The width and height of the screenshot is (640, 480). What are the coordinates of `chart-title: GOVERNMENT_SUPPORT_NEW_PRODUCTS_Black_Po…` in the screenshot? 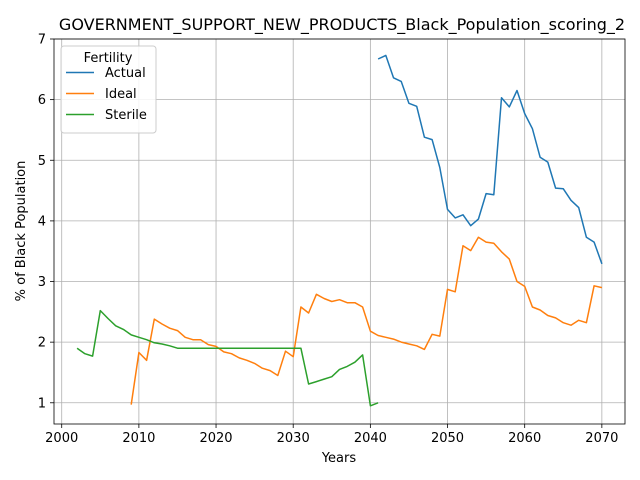 It's located at (342, 25).